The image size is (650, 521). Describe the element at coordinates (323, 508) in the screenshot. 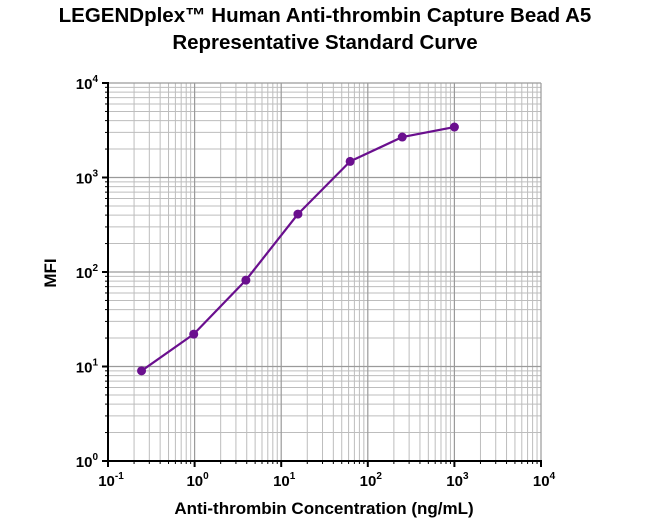

I see `x-axis-label: Anti-thrombin Concentration (ng/mL)` at that location.